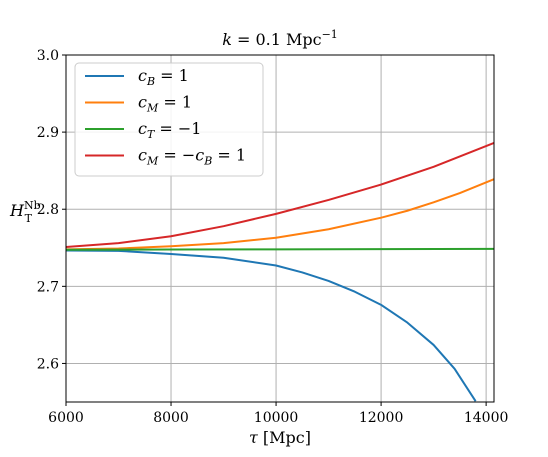  What do you see at coordinates (192, 157) in the screenshot?
I see `legend-label: cM = −cB = 1` at bounding box center [192, 157].